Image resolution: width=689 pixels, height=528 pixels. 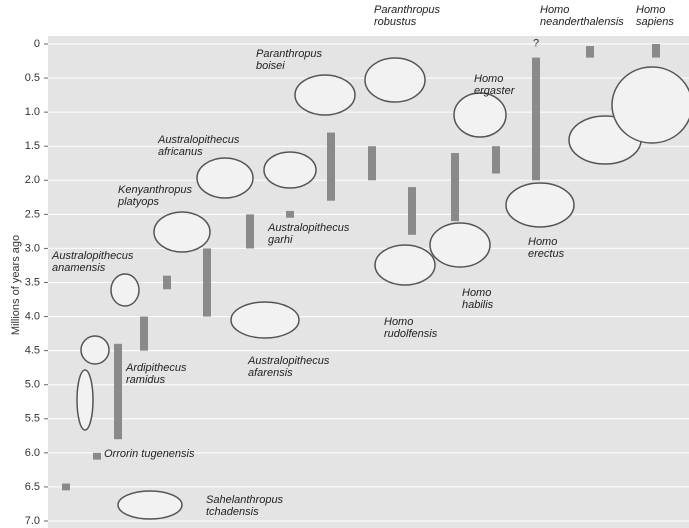 What do you see at coordinates (32, 282) in the screenshot?
I see `y-tick-label: 3.5` at bounding box center [32, 282].